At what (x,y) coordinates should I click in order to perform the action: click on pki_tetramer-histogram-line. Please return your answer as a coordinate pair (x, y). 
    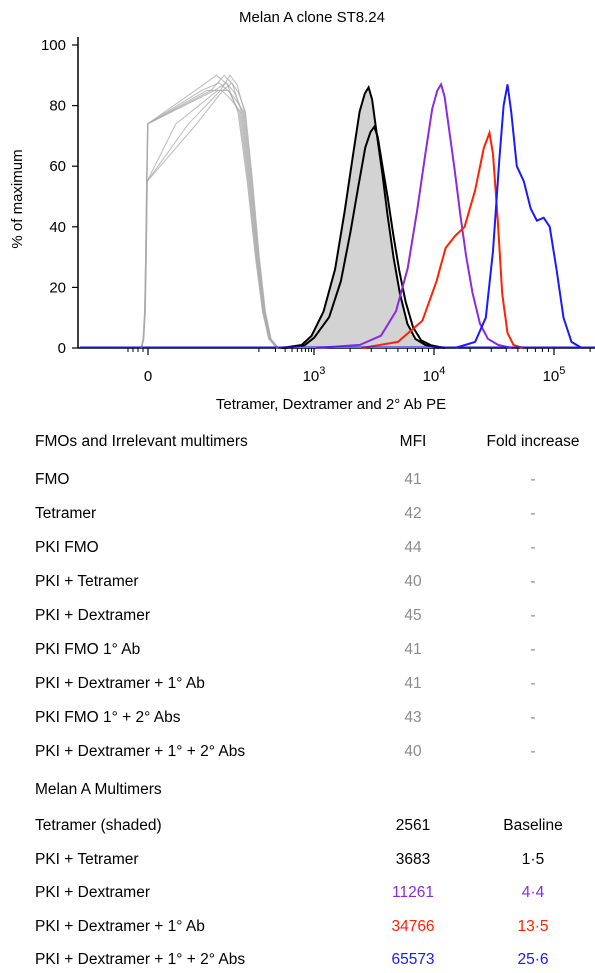
    Looking at the image, I should click on (364, 236).